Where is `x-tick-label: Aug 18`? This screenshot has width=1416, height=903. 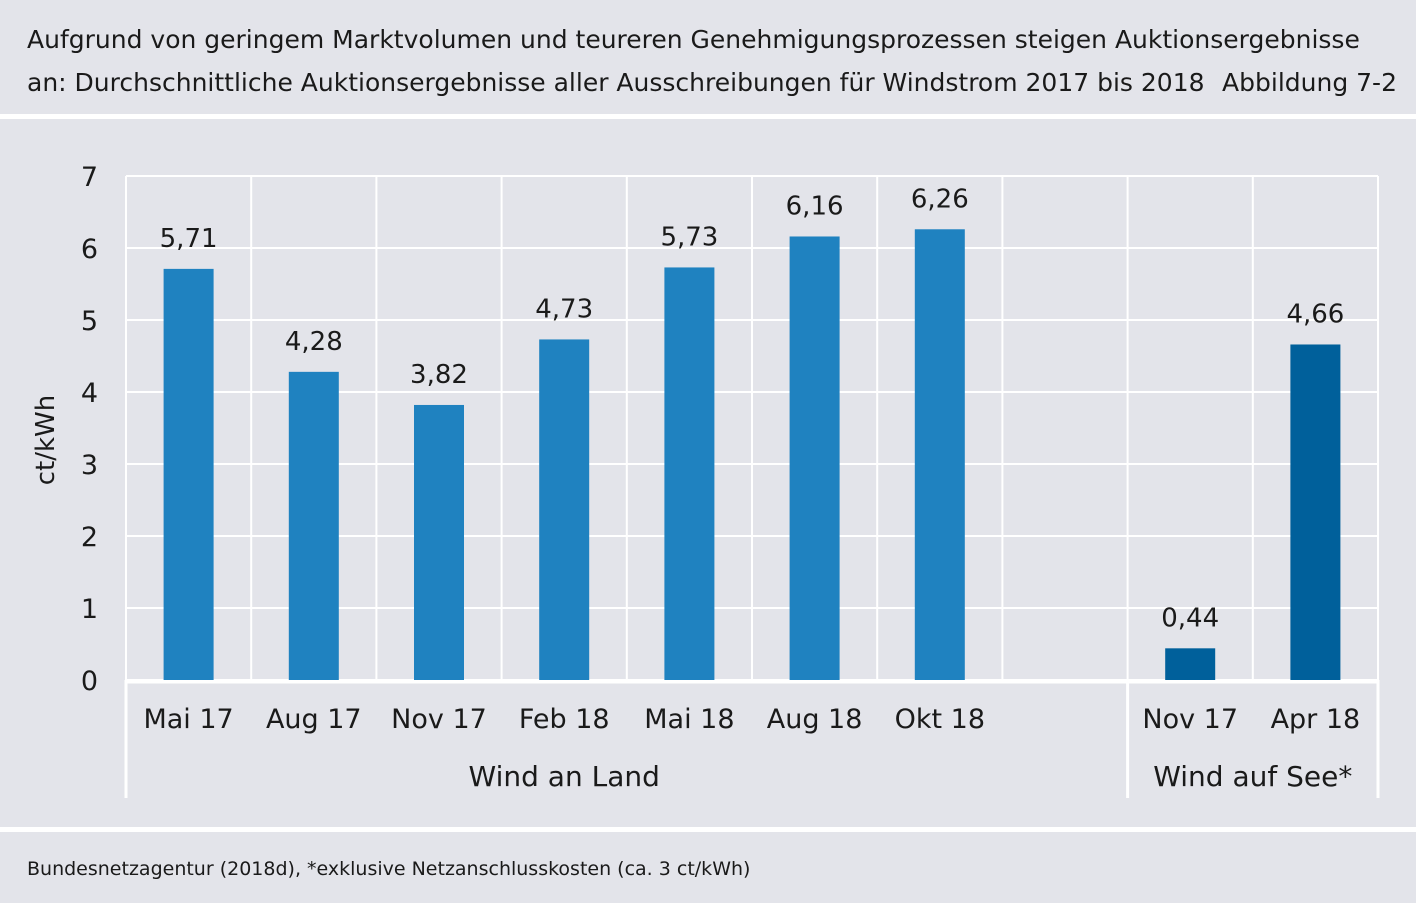 x-tick-label: Aug 18 is located at coordinates (815, 719).